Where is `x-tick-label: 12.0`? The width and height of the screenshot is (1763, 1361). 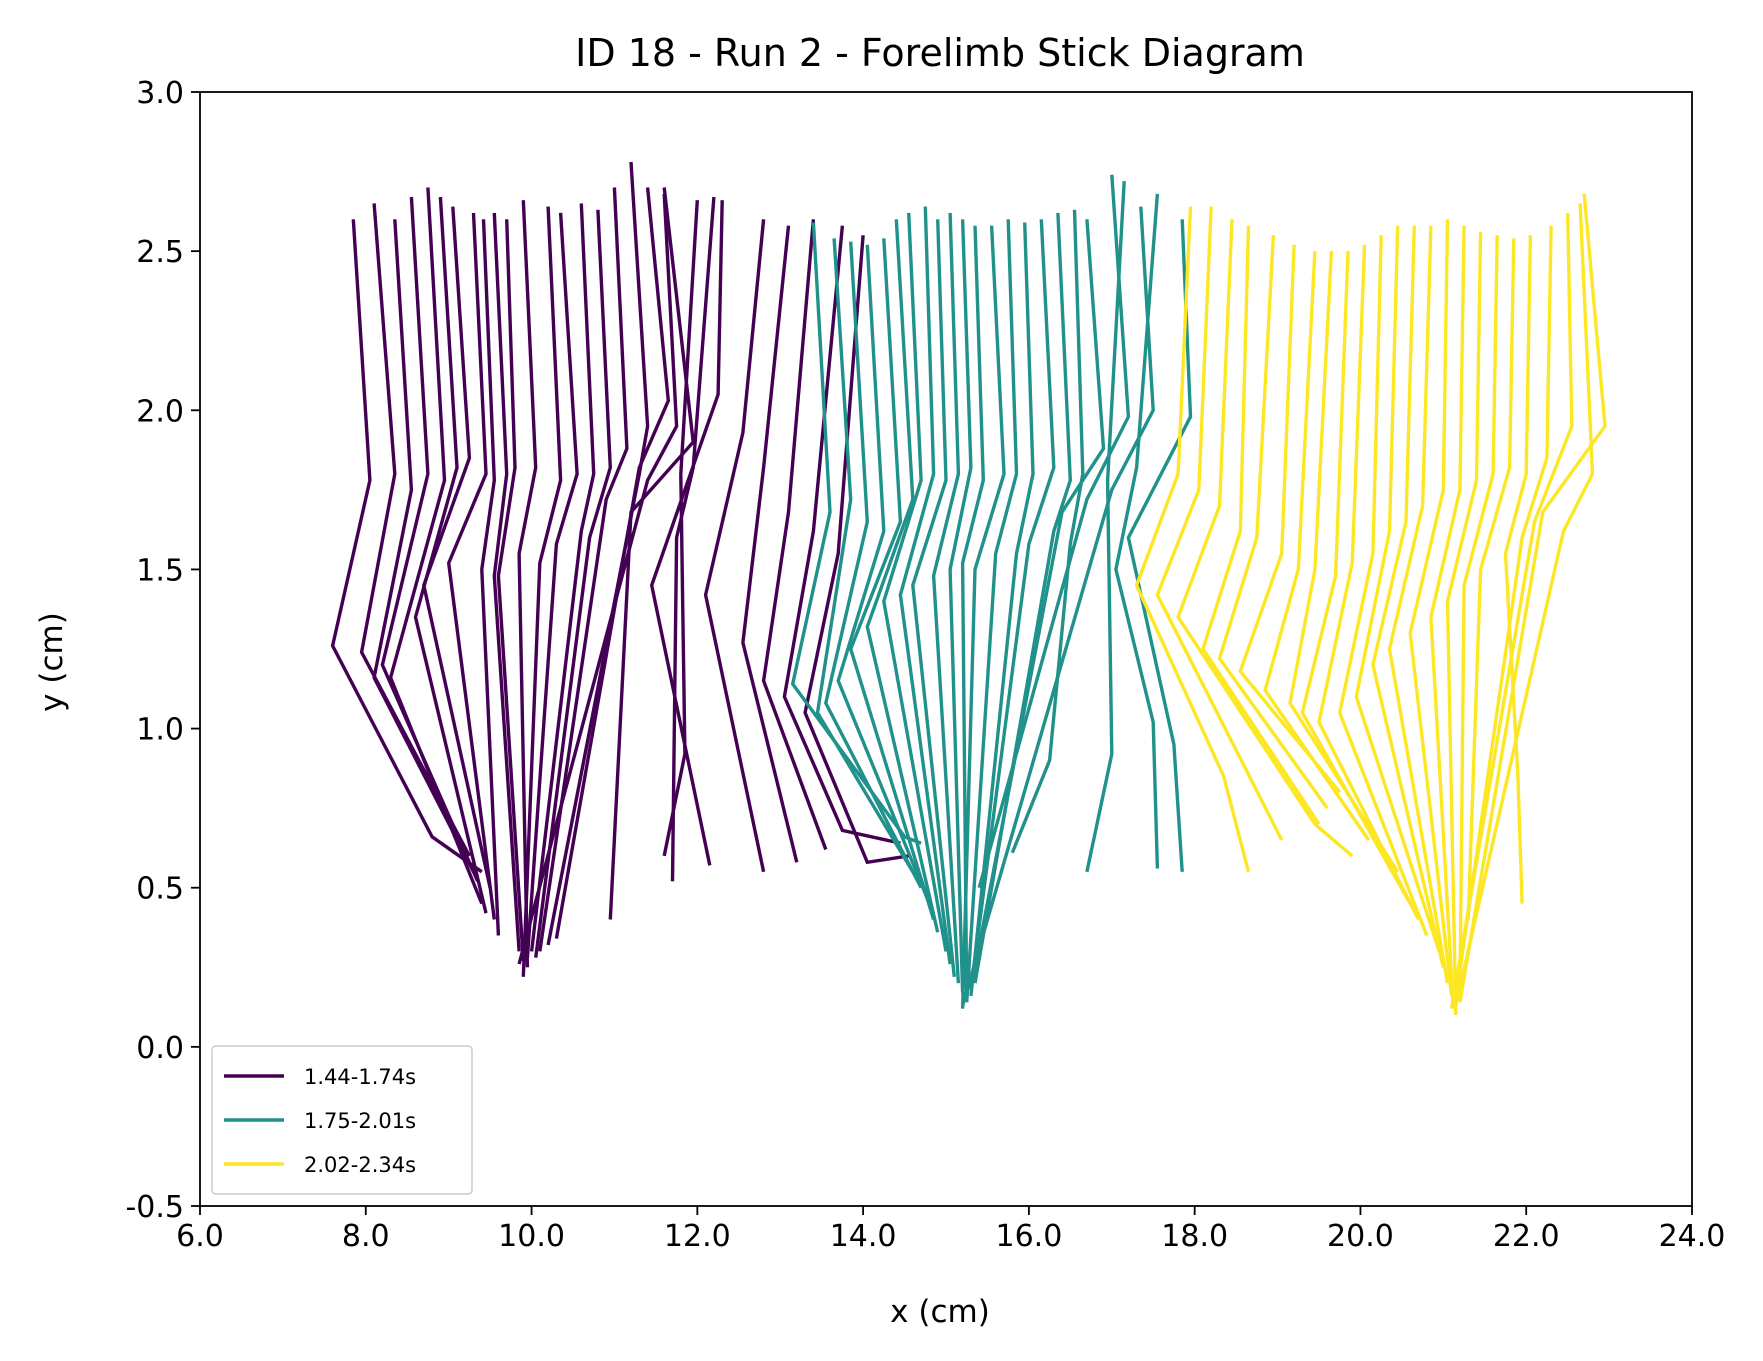
x-tick-label: 12.0 is located at coordinates (697, 1236).